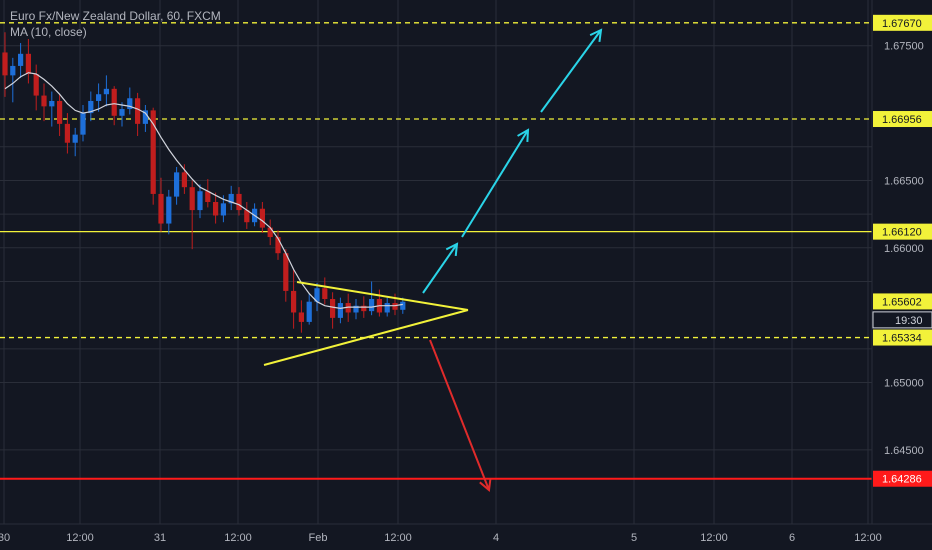  What do you see at coordinates (904, 249) in the screenshot?
I see `price-tick-label: 1.66000` at bounding box center [904, 249].